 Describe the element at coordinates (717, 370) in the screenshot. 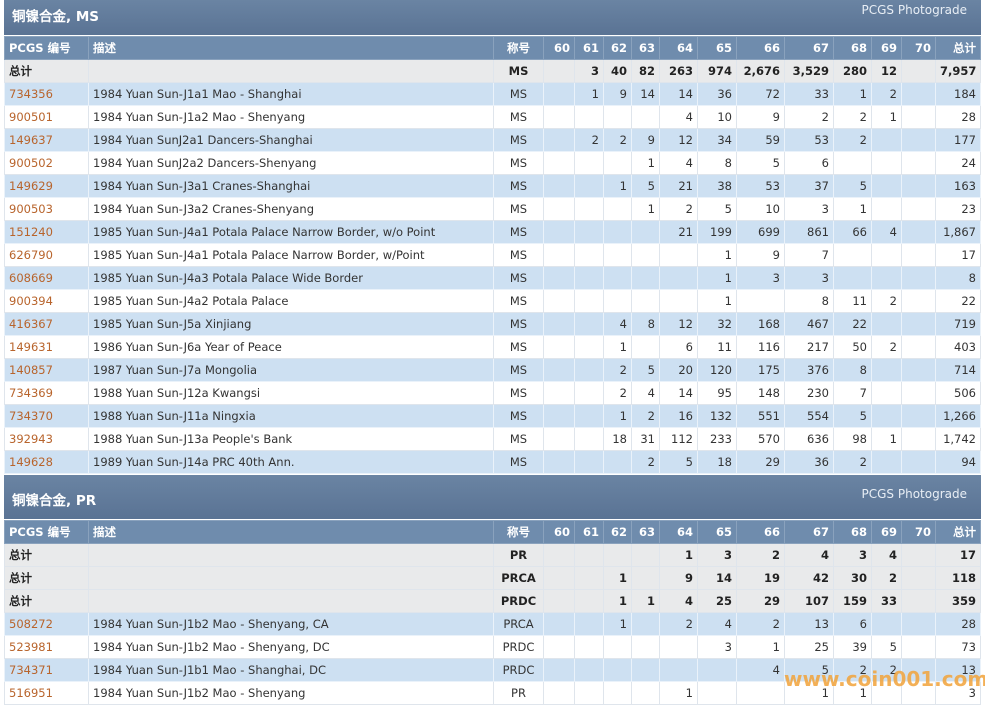

I see `cell: 120` at that location.